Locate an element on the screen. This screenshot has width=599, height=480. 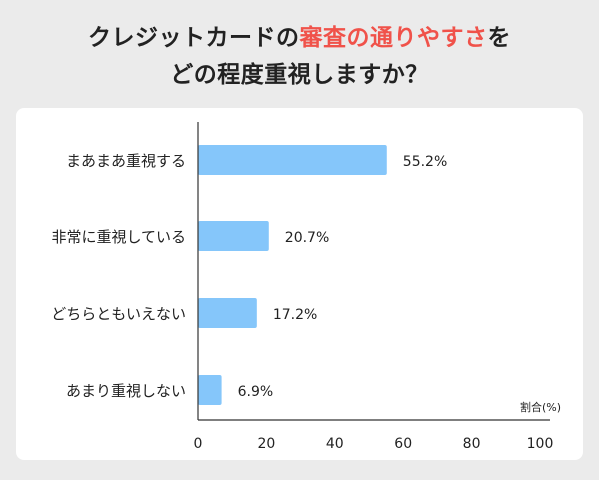
category-label-2: 非常に重視している is located at coordinates (118, 237).